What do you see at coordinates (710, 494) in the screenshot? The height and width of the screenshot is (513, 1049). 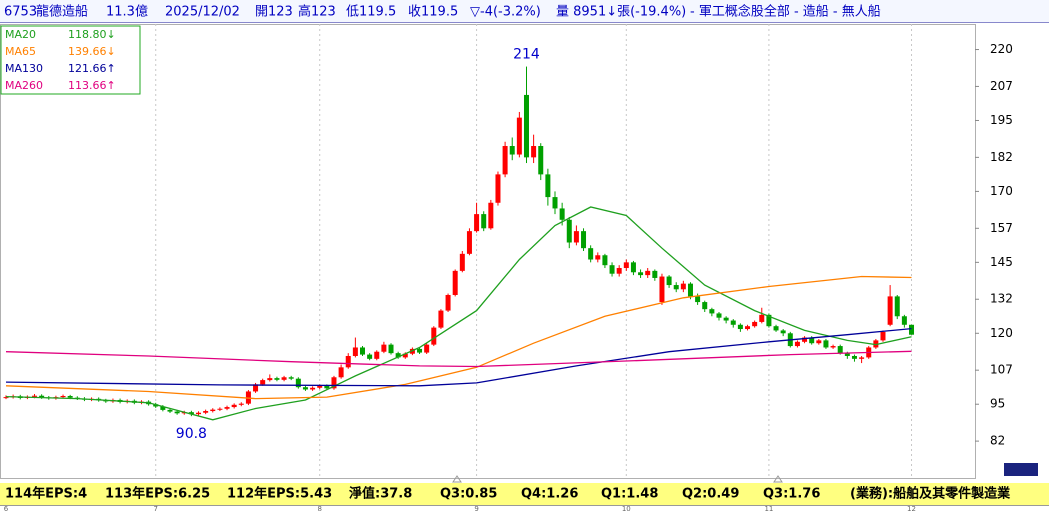 I see `quarter-eps: Q2:0.49` at bounding box center [710, 494].